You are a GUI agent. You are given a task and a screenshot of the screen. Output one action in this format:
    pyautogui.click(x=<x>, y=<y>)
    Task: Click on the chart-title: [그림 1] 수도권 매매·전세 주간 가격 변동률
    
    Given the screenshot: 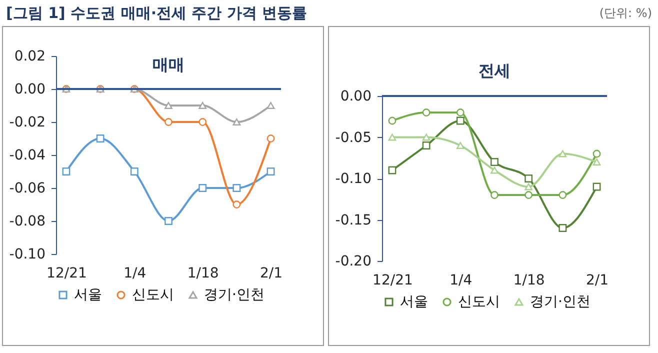 What is the action you would take?
    pyautogui.click(x=157, y=13)
    